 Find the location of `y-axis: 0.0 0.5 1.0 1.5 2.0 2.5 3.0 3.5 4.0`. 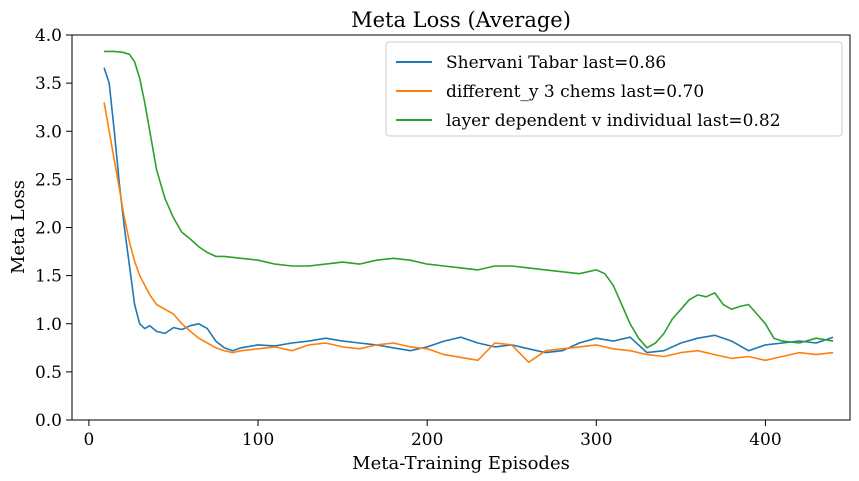

y-axis: 0.0 0.5 1.0 1.5 2.0 2.5 3.0 3.5 4.0 is located at coordinates (53, 228).